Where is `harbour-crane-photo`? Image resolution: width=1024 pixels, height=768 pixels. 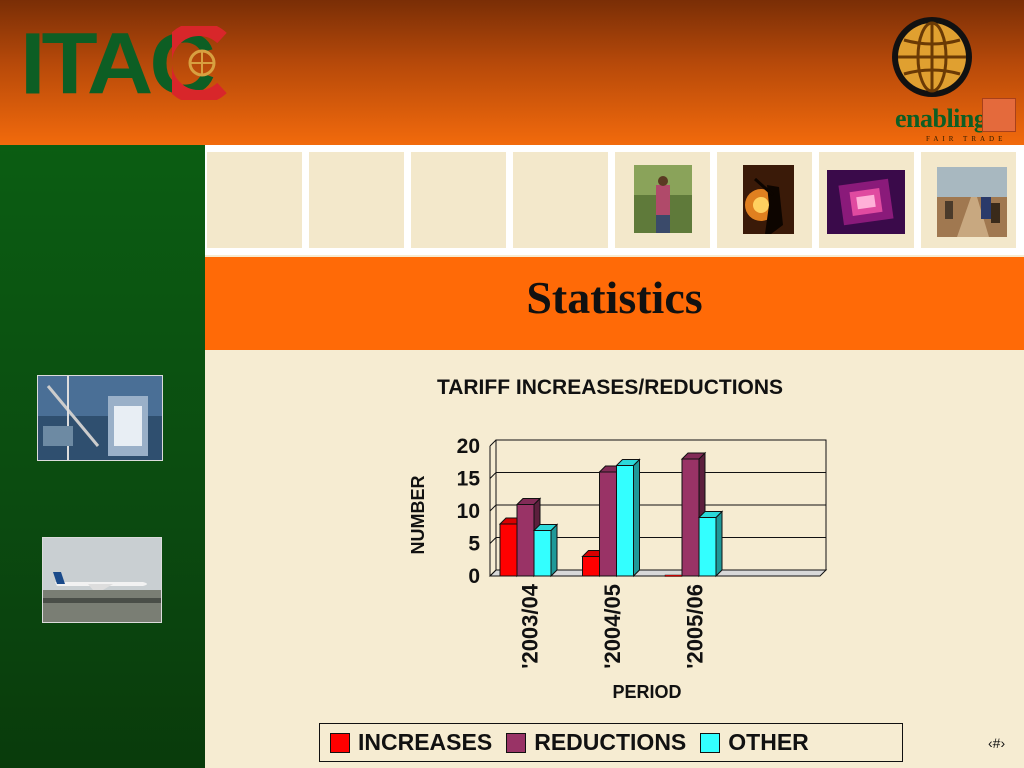
harbour-crane-photo is located at coordinates (100, 418).